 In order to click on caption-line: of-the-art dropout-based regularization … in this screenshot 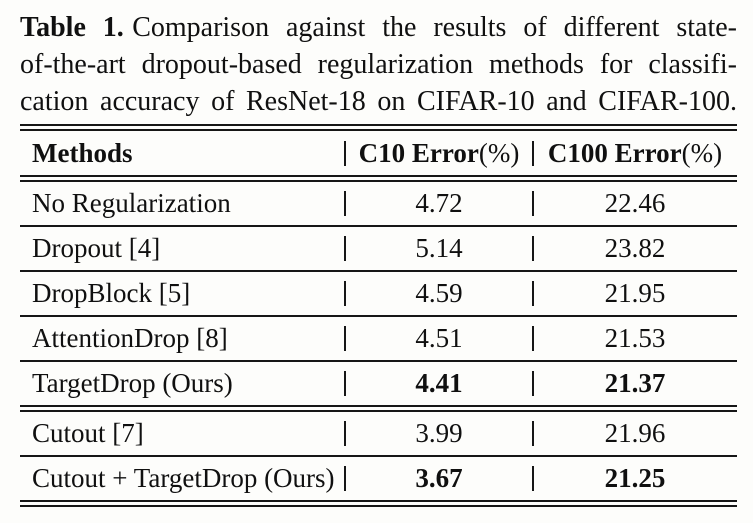, I will do `click(378, 64)`.